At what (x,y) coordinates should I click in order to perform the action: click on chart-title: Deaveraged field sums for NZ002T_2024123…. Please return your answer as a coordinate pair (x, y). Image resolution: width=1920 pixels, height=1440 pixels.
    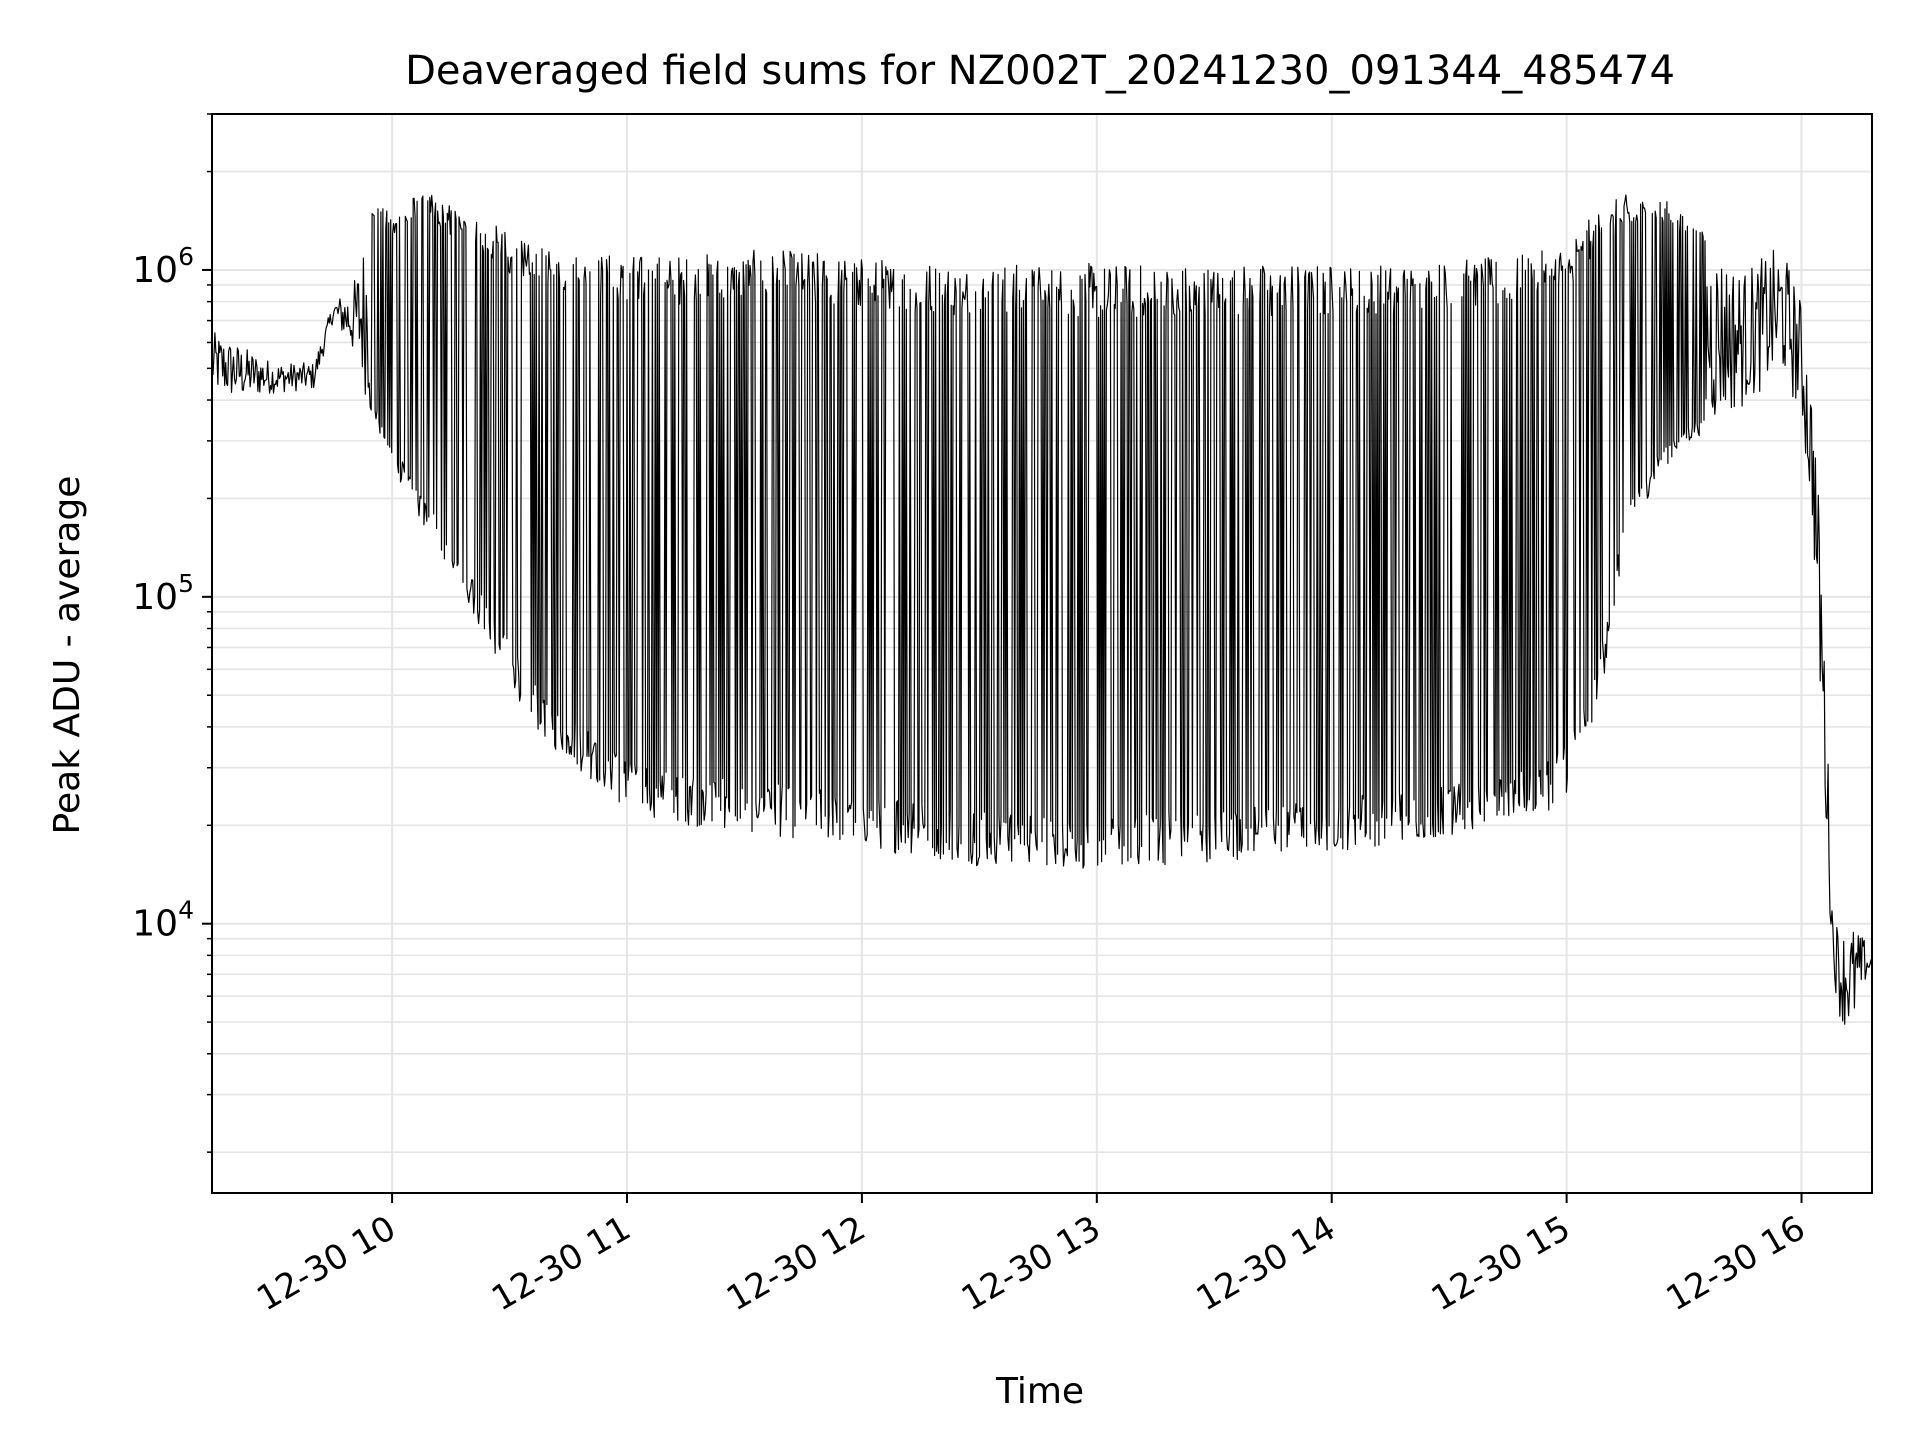
    Looking at the image, I should click on (1040, 71).